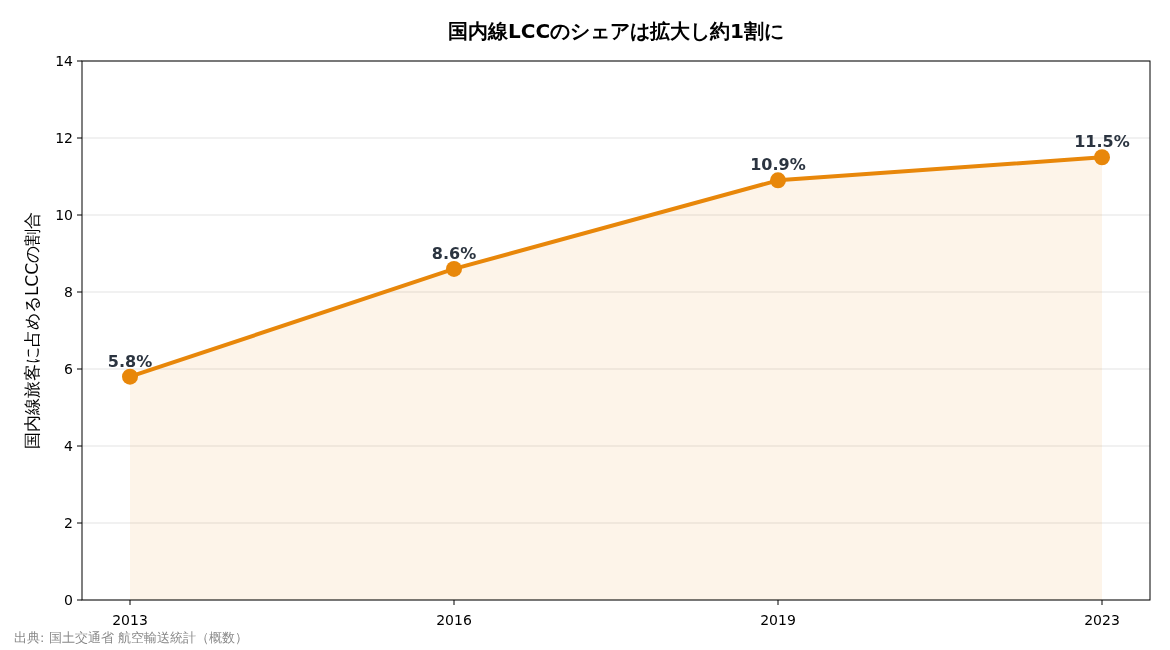  What do you see at coordinates (32, 330) in the screenshot?
I see `y-axis-title: 国内線旅客に占めるLCCの割合` at bounding box center [32, 330].